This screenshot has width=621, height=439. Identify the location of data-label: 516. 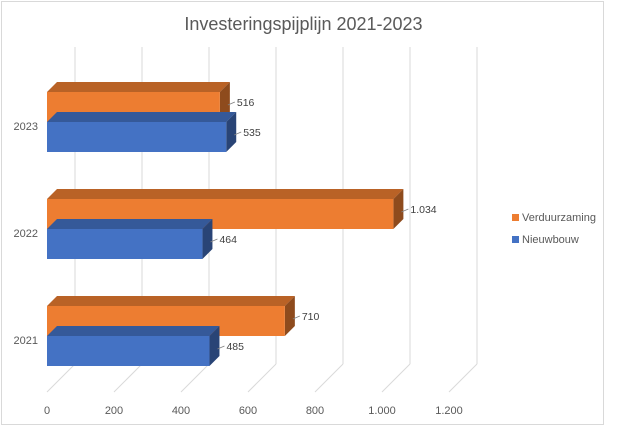
(246, 103).